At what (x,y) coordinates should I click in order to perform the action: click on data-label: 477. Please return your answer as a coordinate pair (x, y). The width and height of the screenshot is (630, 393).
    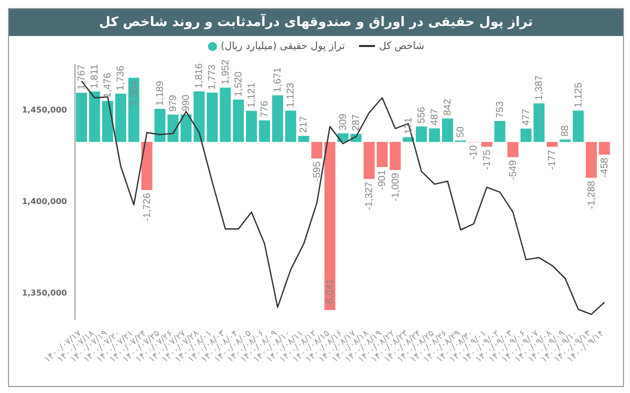
    Looking at the image, I should click on (526, 117).